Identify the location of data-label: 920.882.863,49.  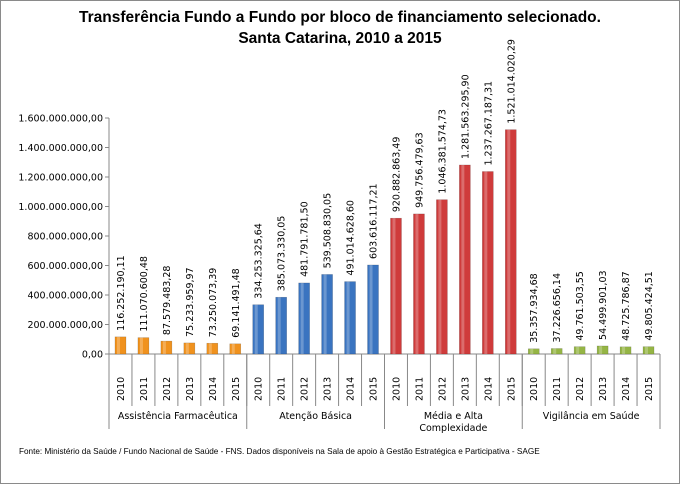
(396, 175).